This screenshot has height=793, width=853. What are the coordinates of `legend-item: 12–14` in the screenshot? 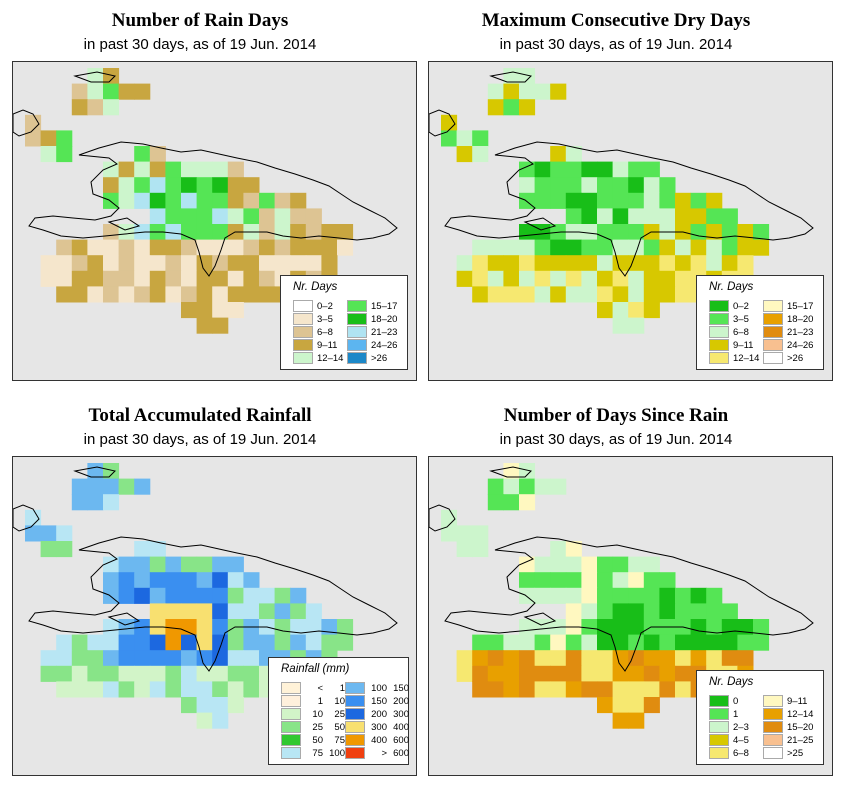 It's located at (318, 358).